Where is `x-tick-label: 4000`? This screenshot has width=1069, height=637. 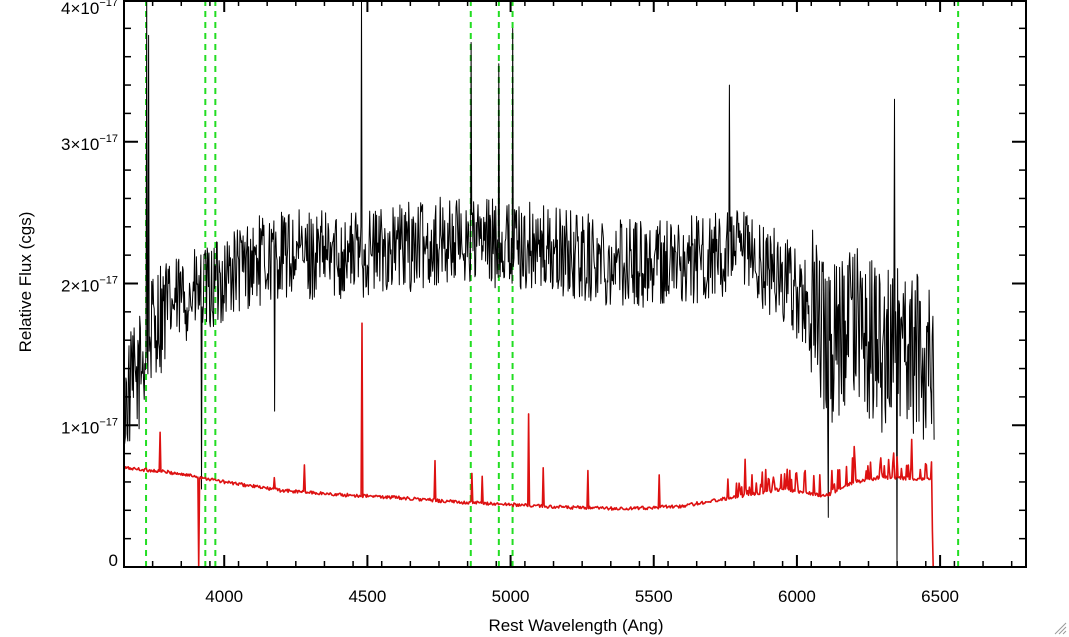 x-tick-label: 4000 is located at coordinates (224, 596).